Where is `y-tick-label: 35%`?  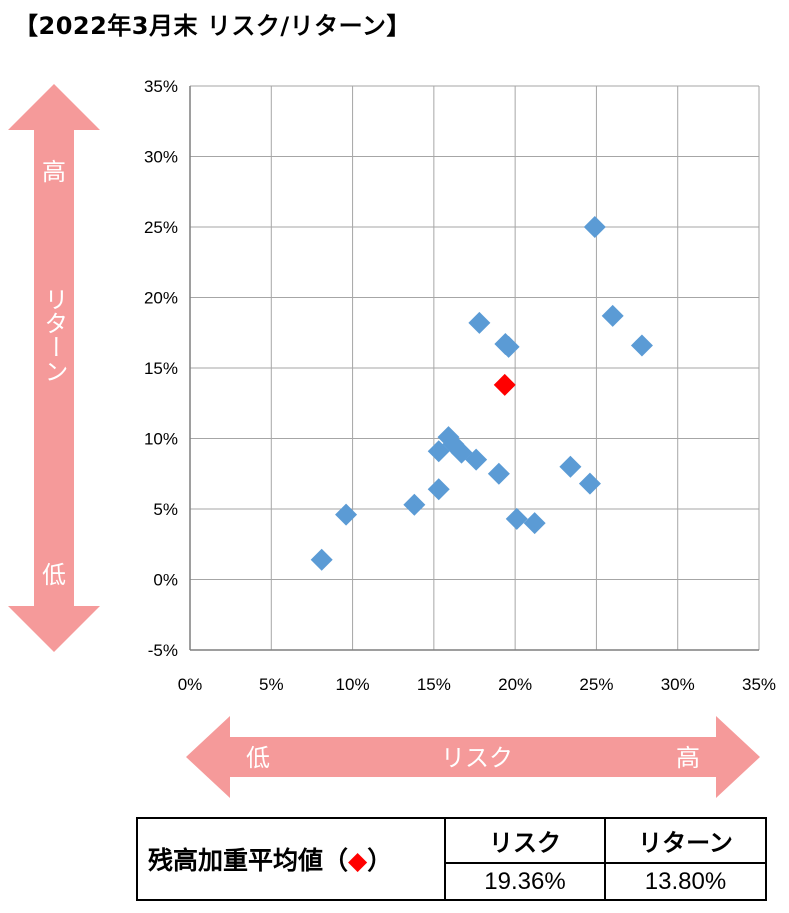
y-tick-label: 35% is located at coordinates (161, 86).